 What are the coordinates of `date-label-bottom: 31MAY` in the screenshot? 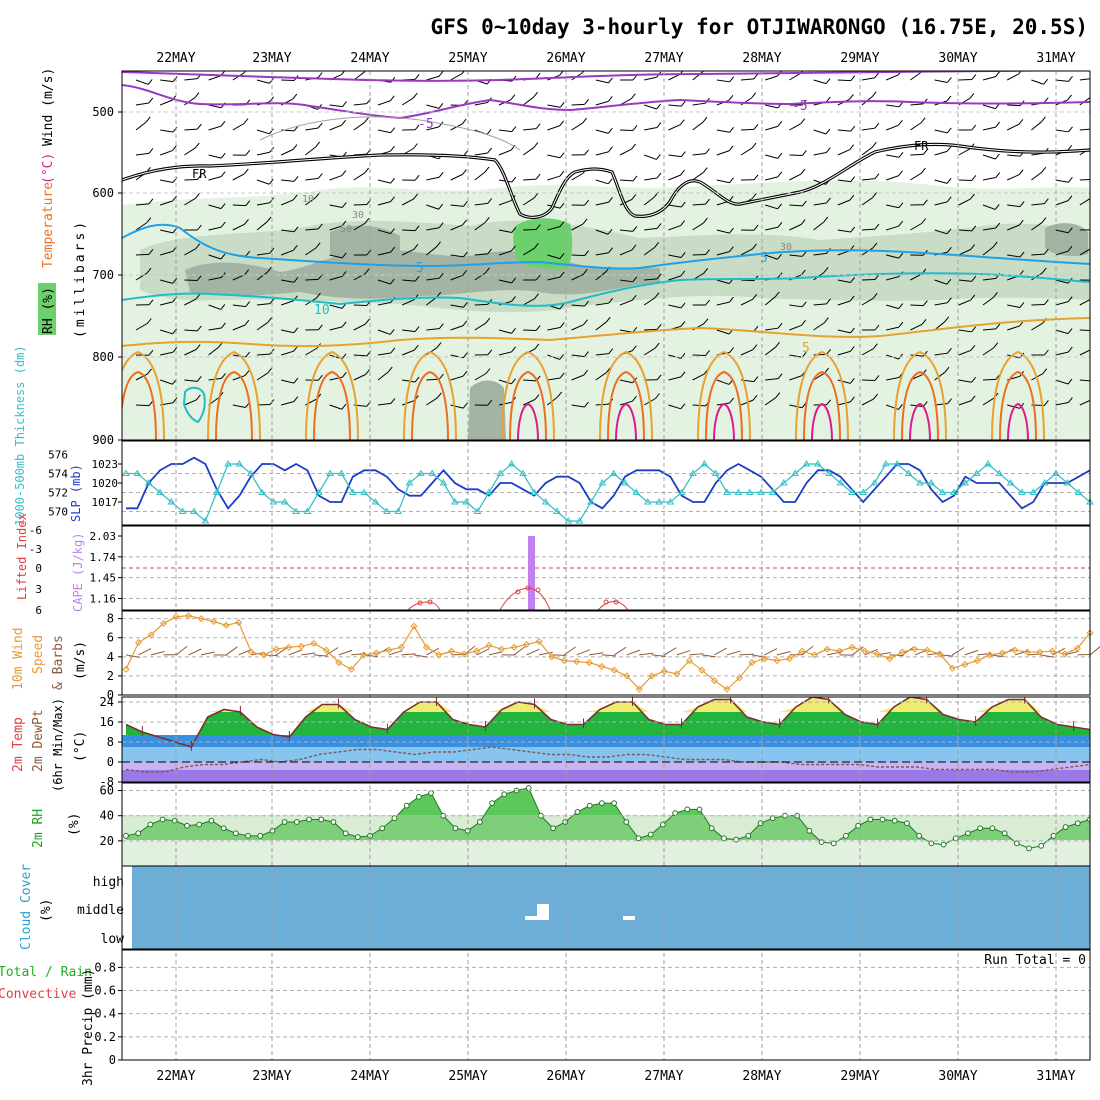 It's located at (1055, 1076).